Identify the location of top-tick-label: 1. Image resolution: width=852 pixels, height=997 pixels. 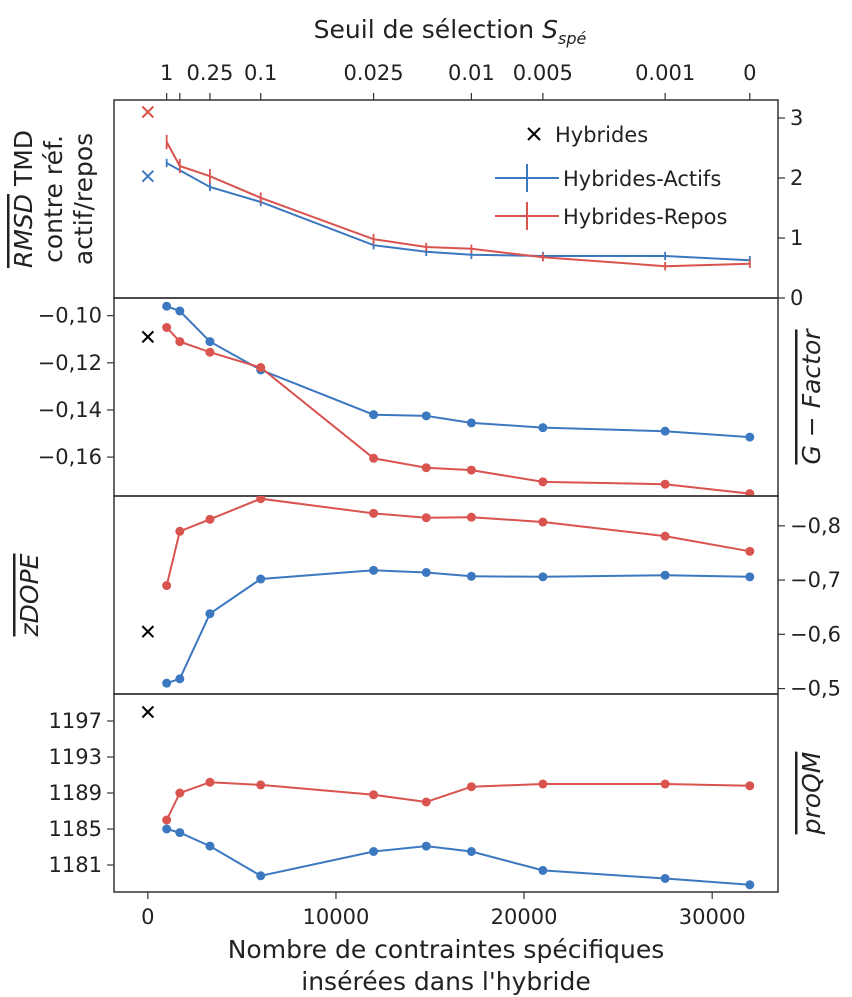
(166, 73).